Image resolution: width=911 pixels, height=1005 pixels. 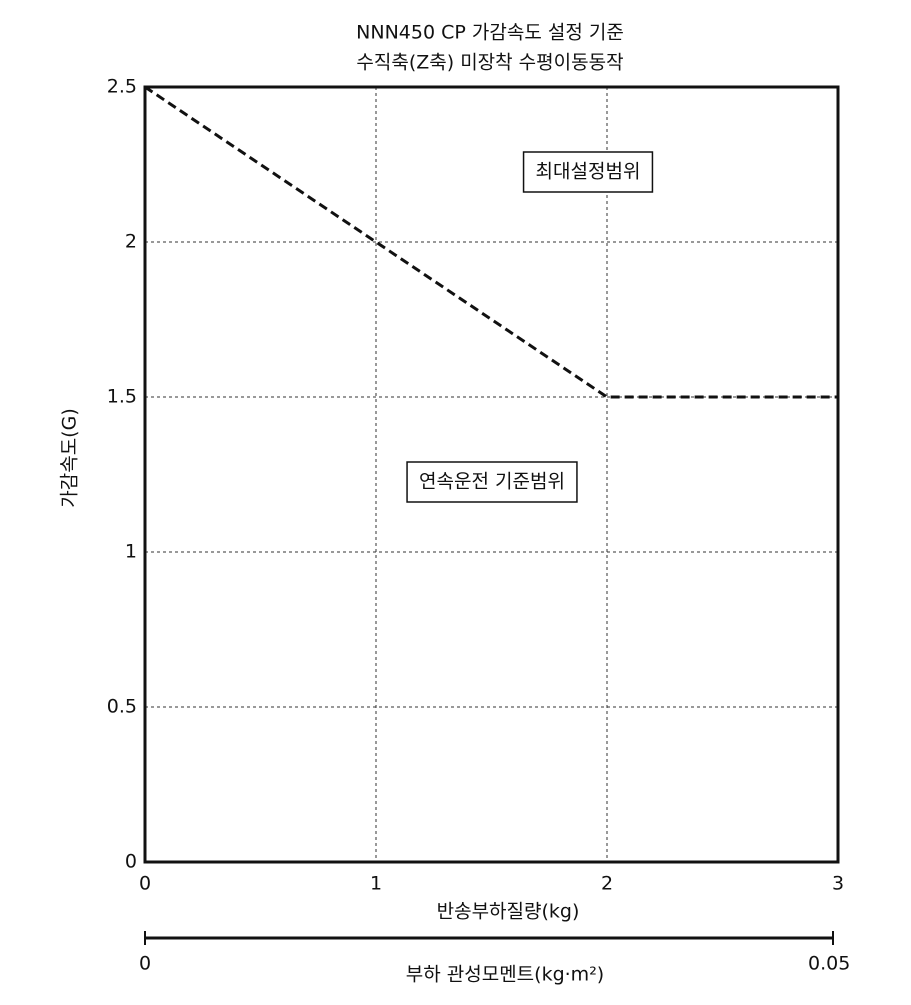 I want to click on x2-axis-label: 부하 관성모멘트(kg·m²), so click(x=505, y=975).